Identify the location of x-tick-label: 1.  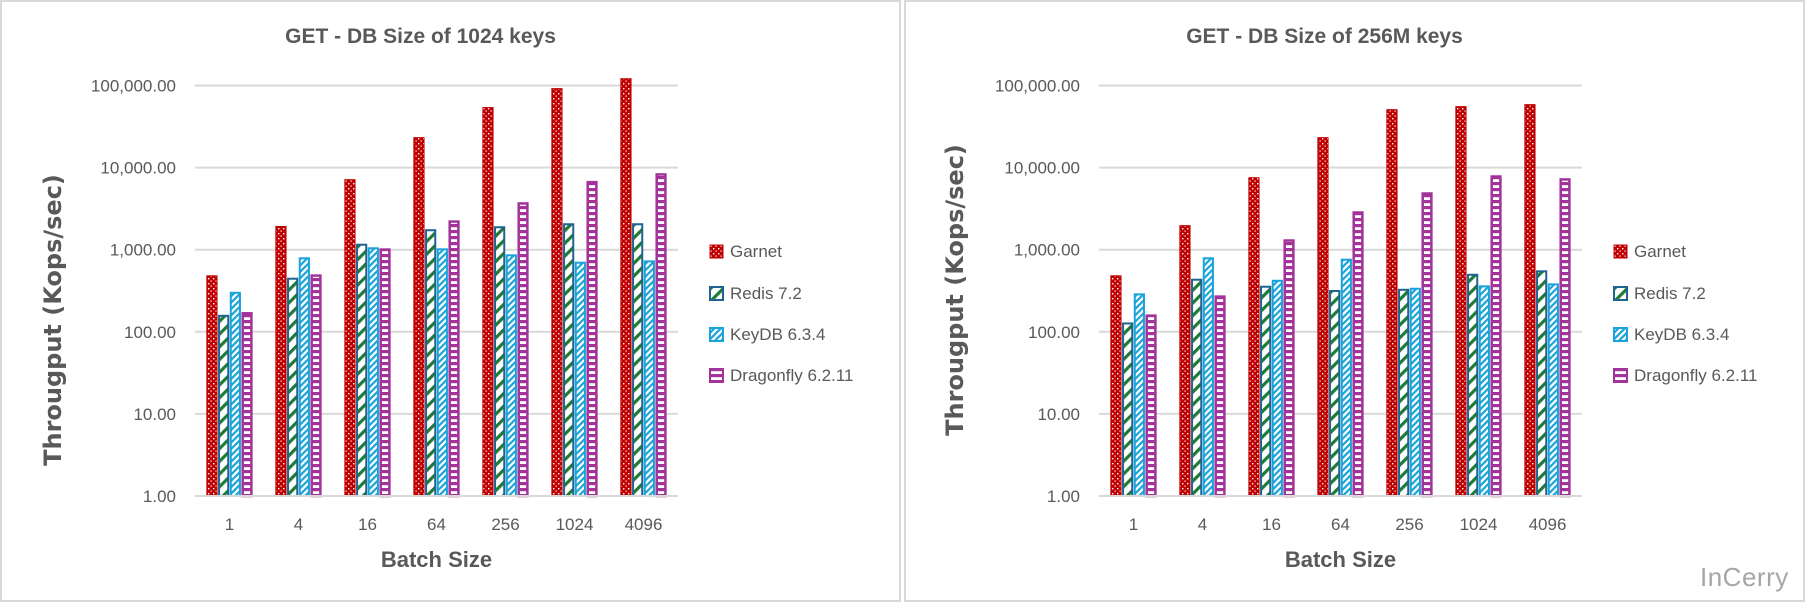
(1133, 524).